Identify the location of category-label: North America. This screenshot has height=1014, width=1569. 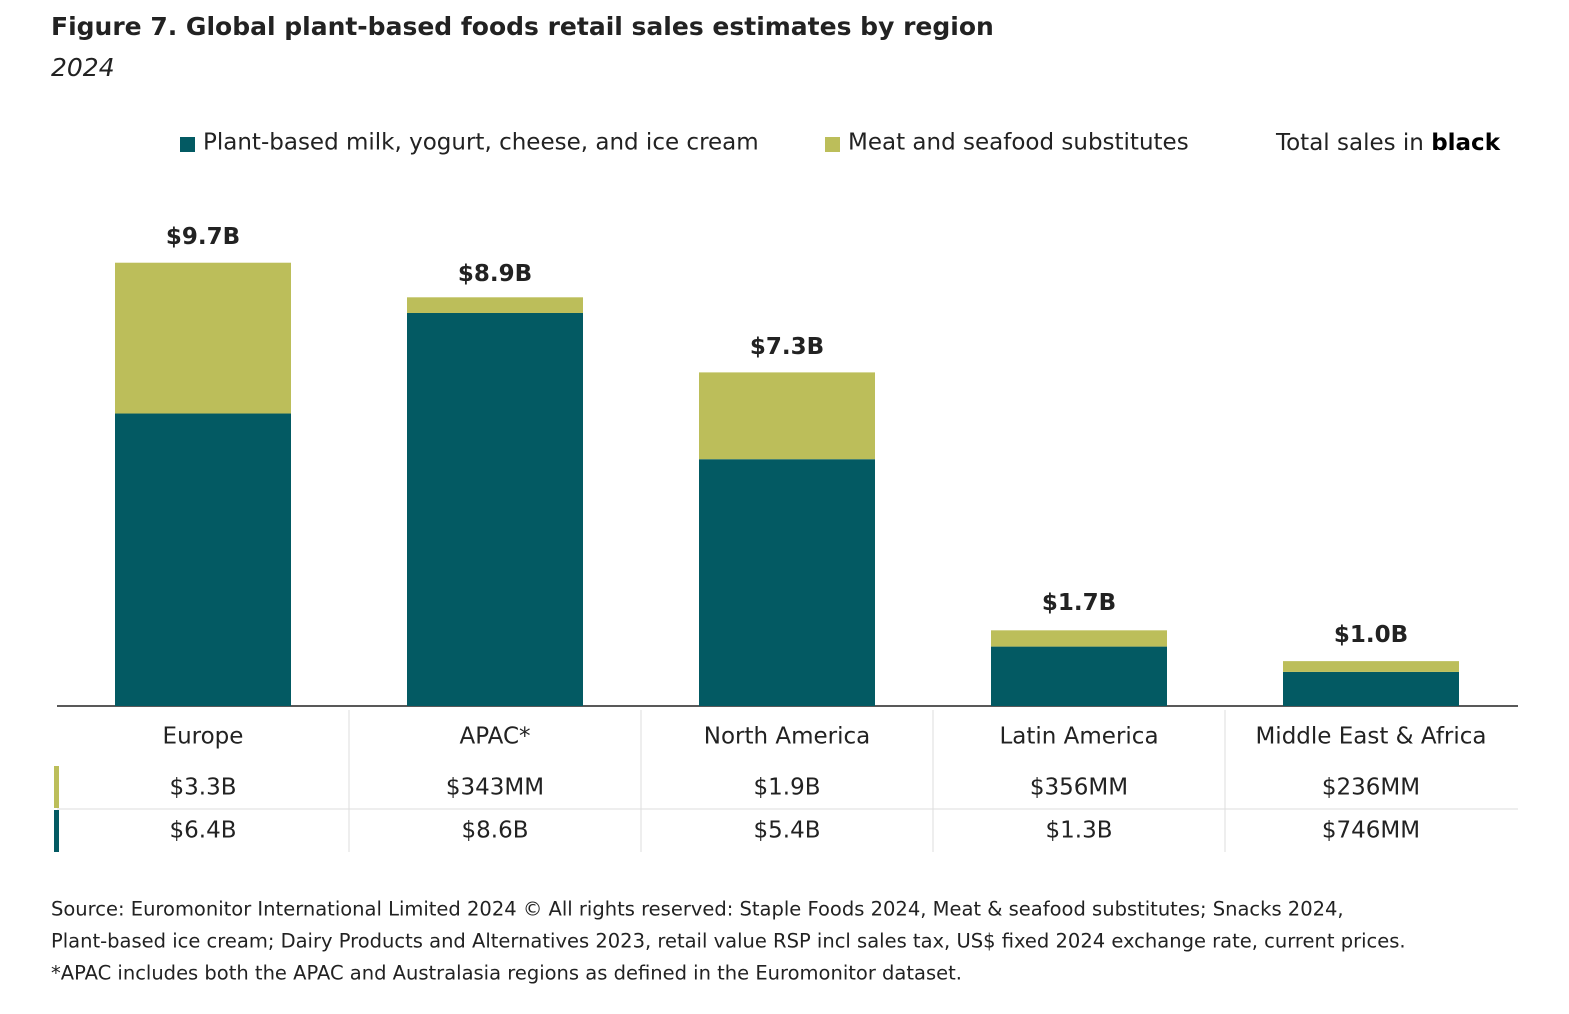
(787, 737).